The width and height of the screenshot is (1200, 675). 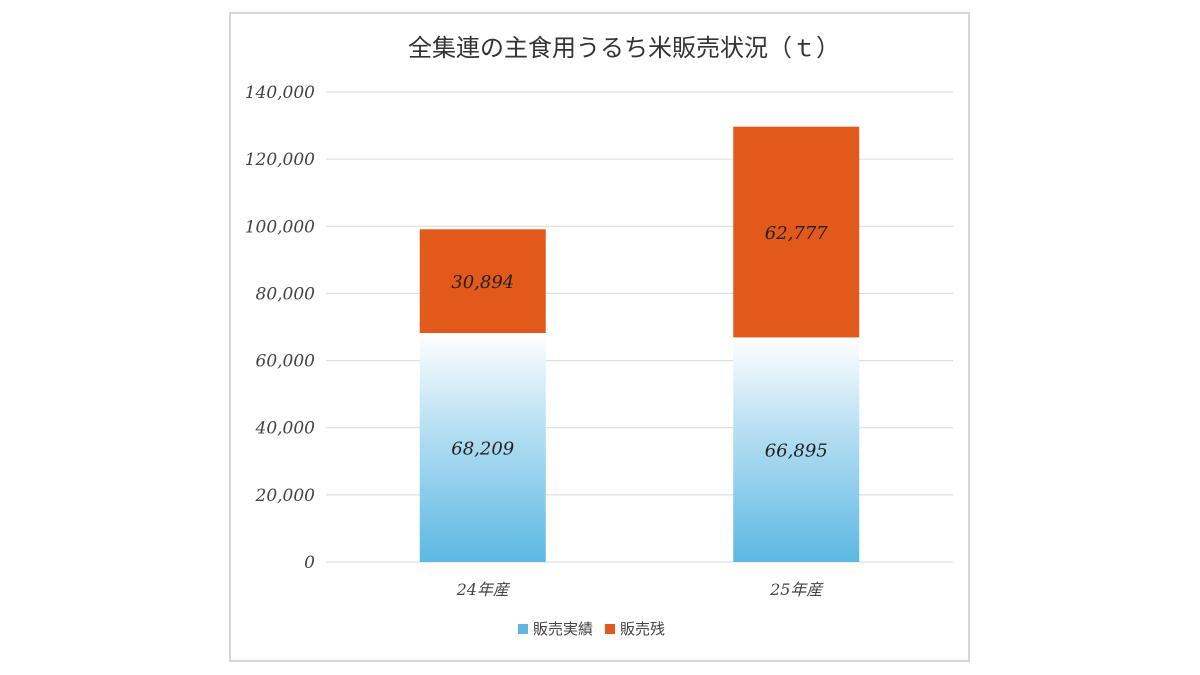 I want to click on chart-title: 全集連の主食用うるち米販売状況（ｔ）, so click(x=624, y=48).